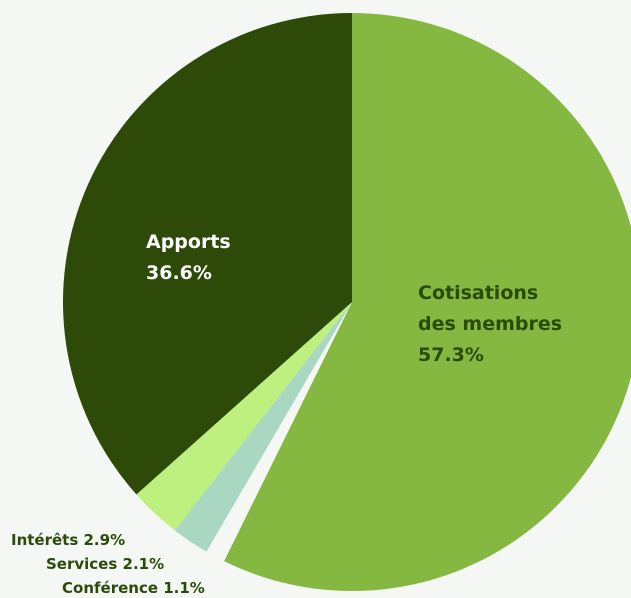 The width and height of the screenshot is (631, 598). Describe the element at coordinates (188, 257) in the screenshot. I see `slice-label-apports: Apports 36.6%` at that location.